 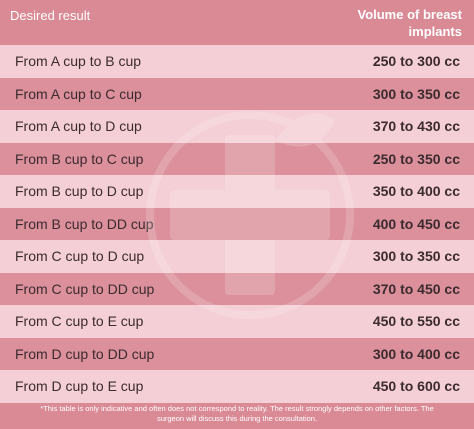 What do you see at coordinates (416, 61) in the screenshot?
I see `table-cell: 250 to 300 cc` at bounding box center [416, 61].